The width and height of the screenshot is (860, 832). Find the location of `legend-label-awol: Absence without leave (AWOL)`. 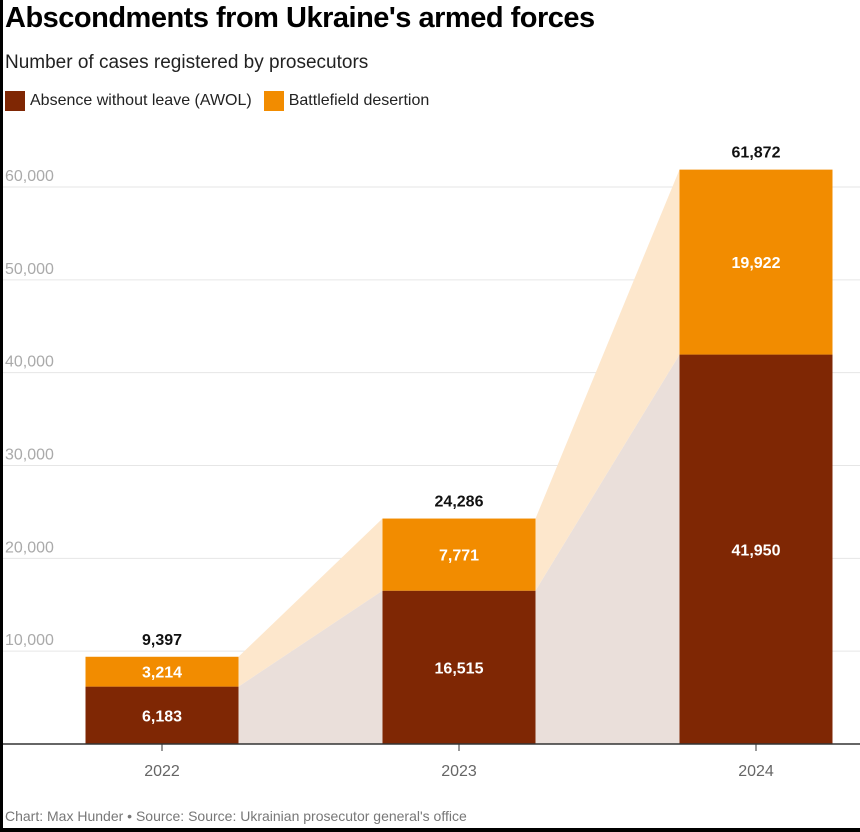

legend-label-awol: Absence without leave (AWOL) is located at coordinates (141, 100).